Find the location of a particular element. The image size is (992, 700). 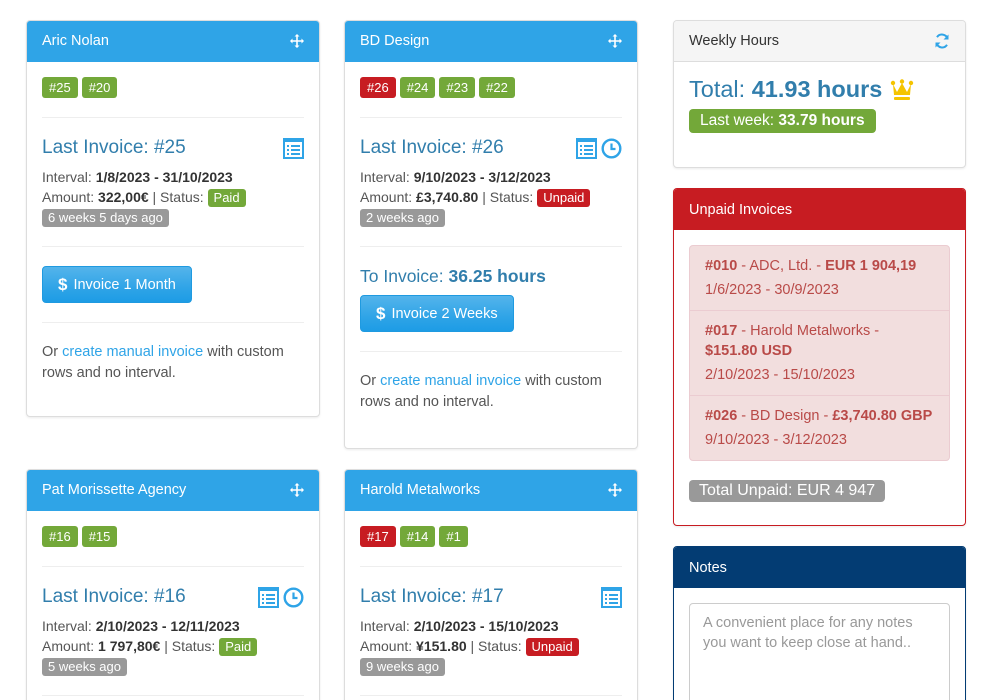

age-badge: 2 weeks ago is located at coordinates (402, 218).